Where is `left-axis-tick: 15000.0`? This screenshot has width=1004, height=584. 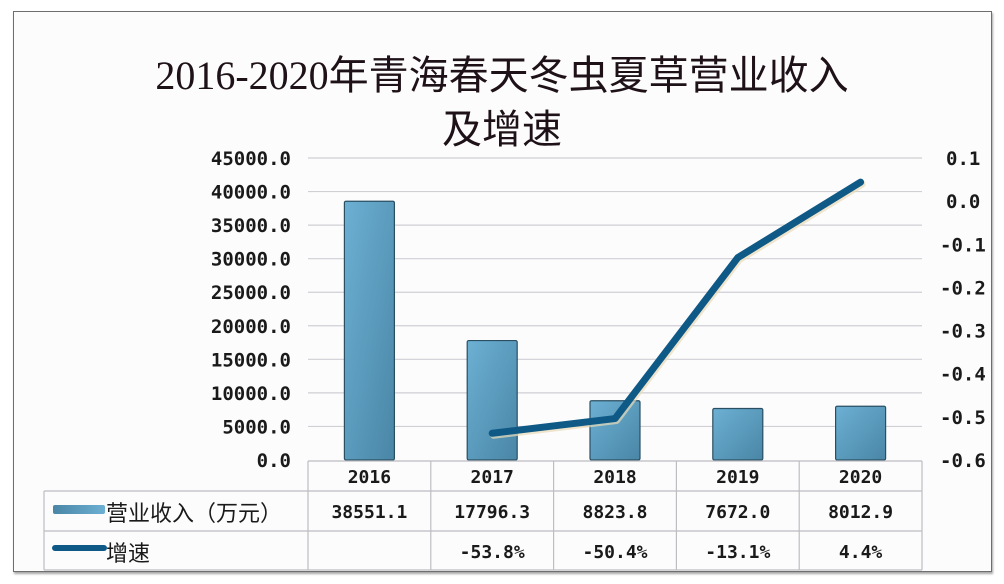
left-axis-tick: 15000.0 is located at coordinates (251, 360).